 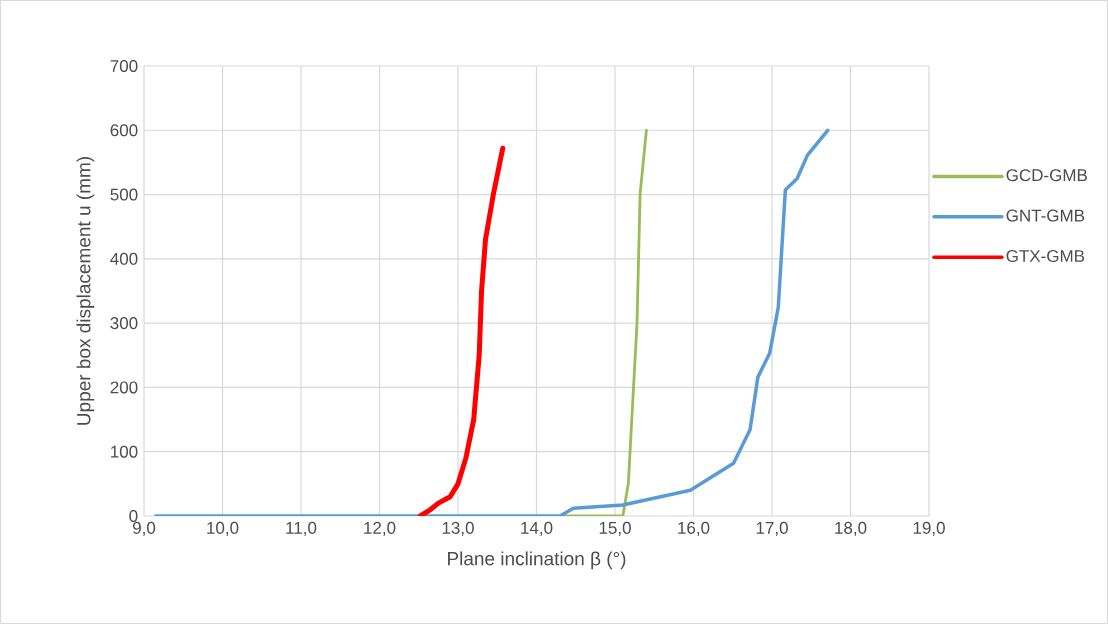 I want to click on x-tick-label: 13,0, so click(x=458, y=528).